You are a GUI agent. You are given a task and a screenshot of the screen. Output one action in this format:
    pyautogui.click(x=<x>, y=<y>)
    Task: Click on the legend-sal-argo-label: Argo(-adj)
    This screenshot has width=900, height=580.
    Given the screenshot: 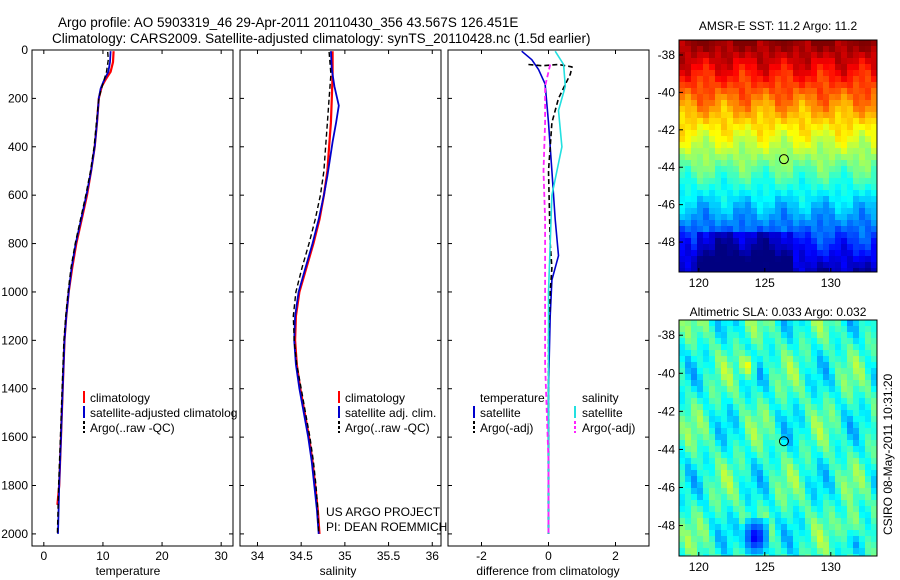 What is the action you would take?
    pyautogui.click(x=608, y=428)
    